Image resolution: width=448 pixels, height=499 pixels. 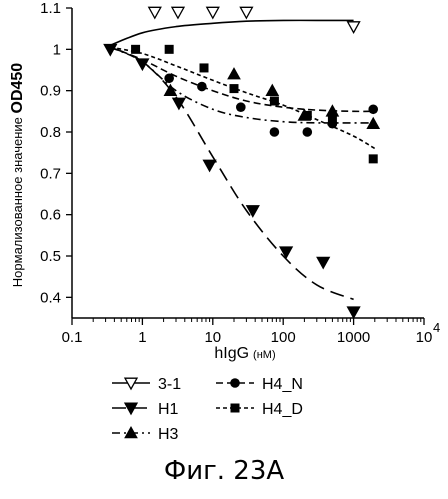 I want to click on x-tick-exponent: 4, so click(x=436, y=327).